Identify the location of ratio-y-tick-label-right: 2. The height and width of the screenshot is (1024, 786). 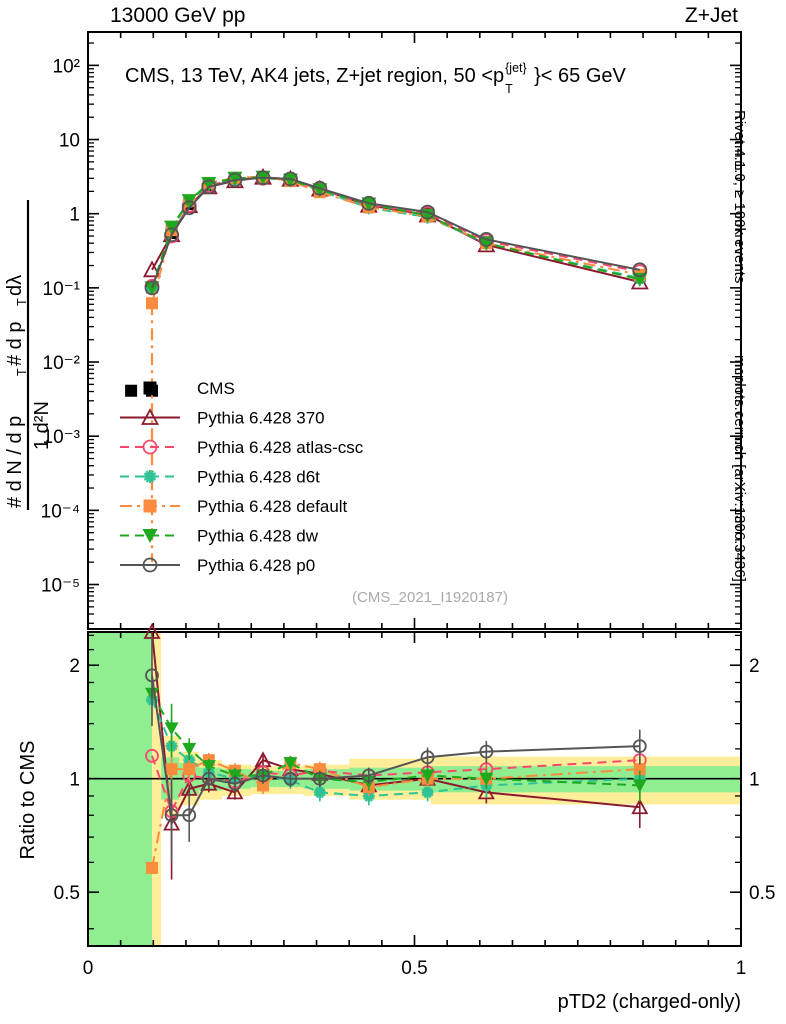
(754, 666).